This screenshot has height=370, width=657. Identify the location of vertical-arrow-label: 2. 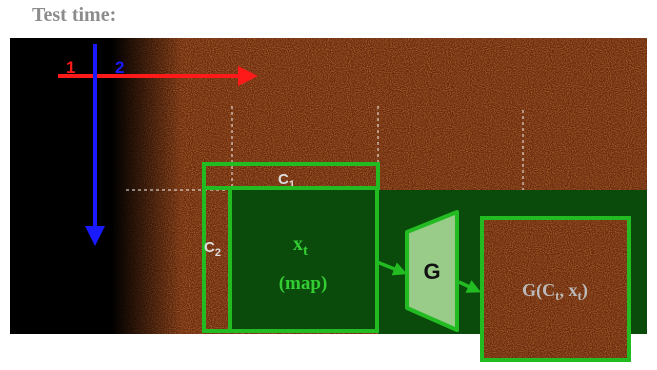
(119, 67).